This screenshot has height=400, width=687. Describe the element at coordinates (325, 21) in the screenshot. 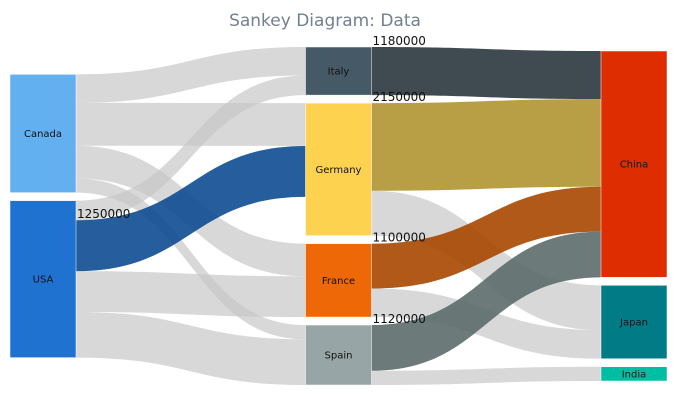

I see `chart-title: Sankey Diagram: Data` at that location.